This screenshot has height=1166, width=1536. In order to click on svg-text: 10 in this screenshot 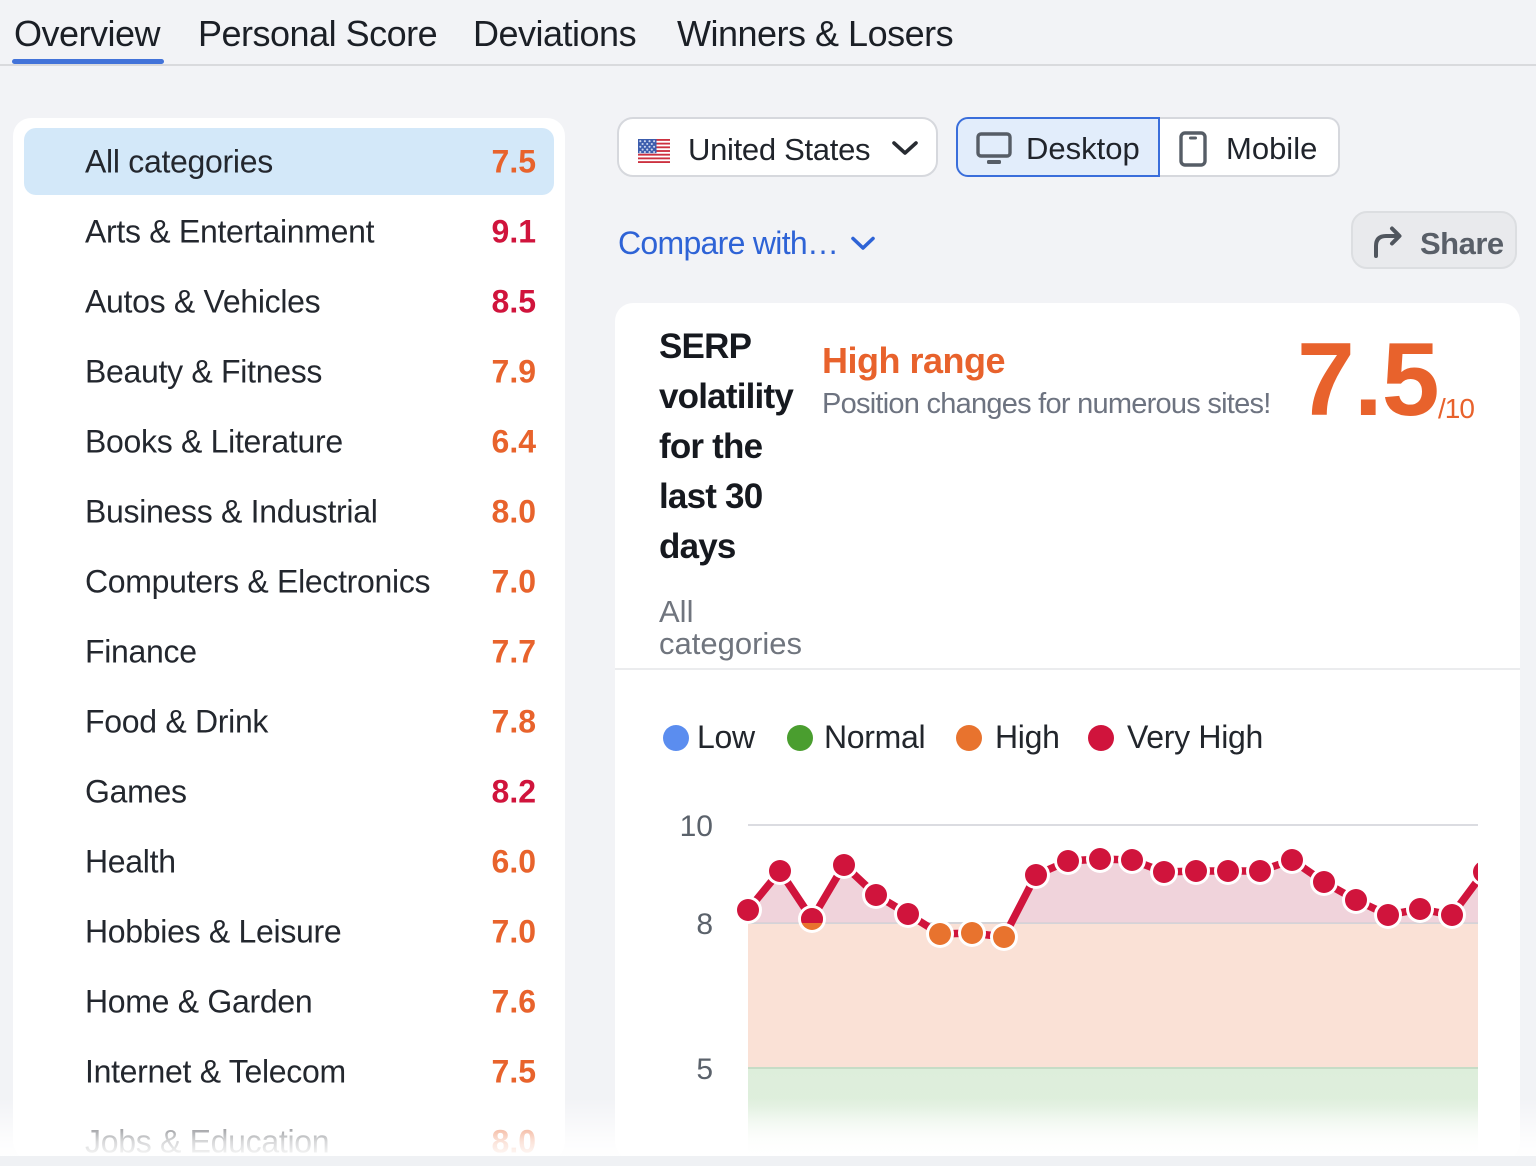, I will do `click(696, 826)`.